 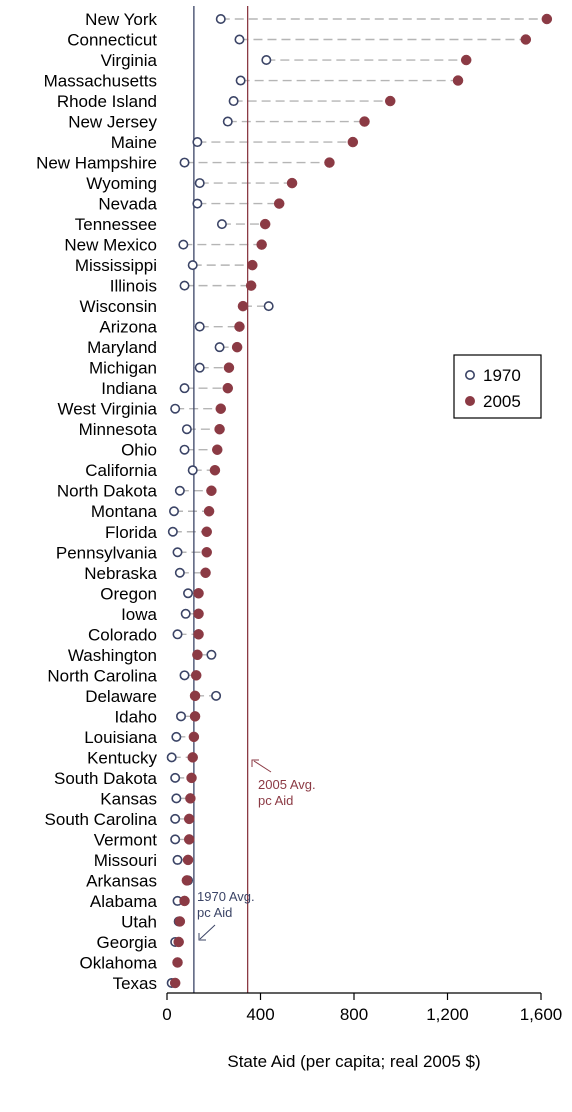 I want to click on state-label: Wisconsin, so click(x=118, y=306).